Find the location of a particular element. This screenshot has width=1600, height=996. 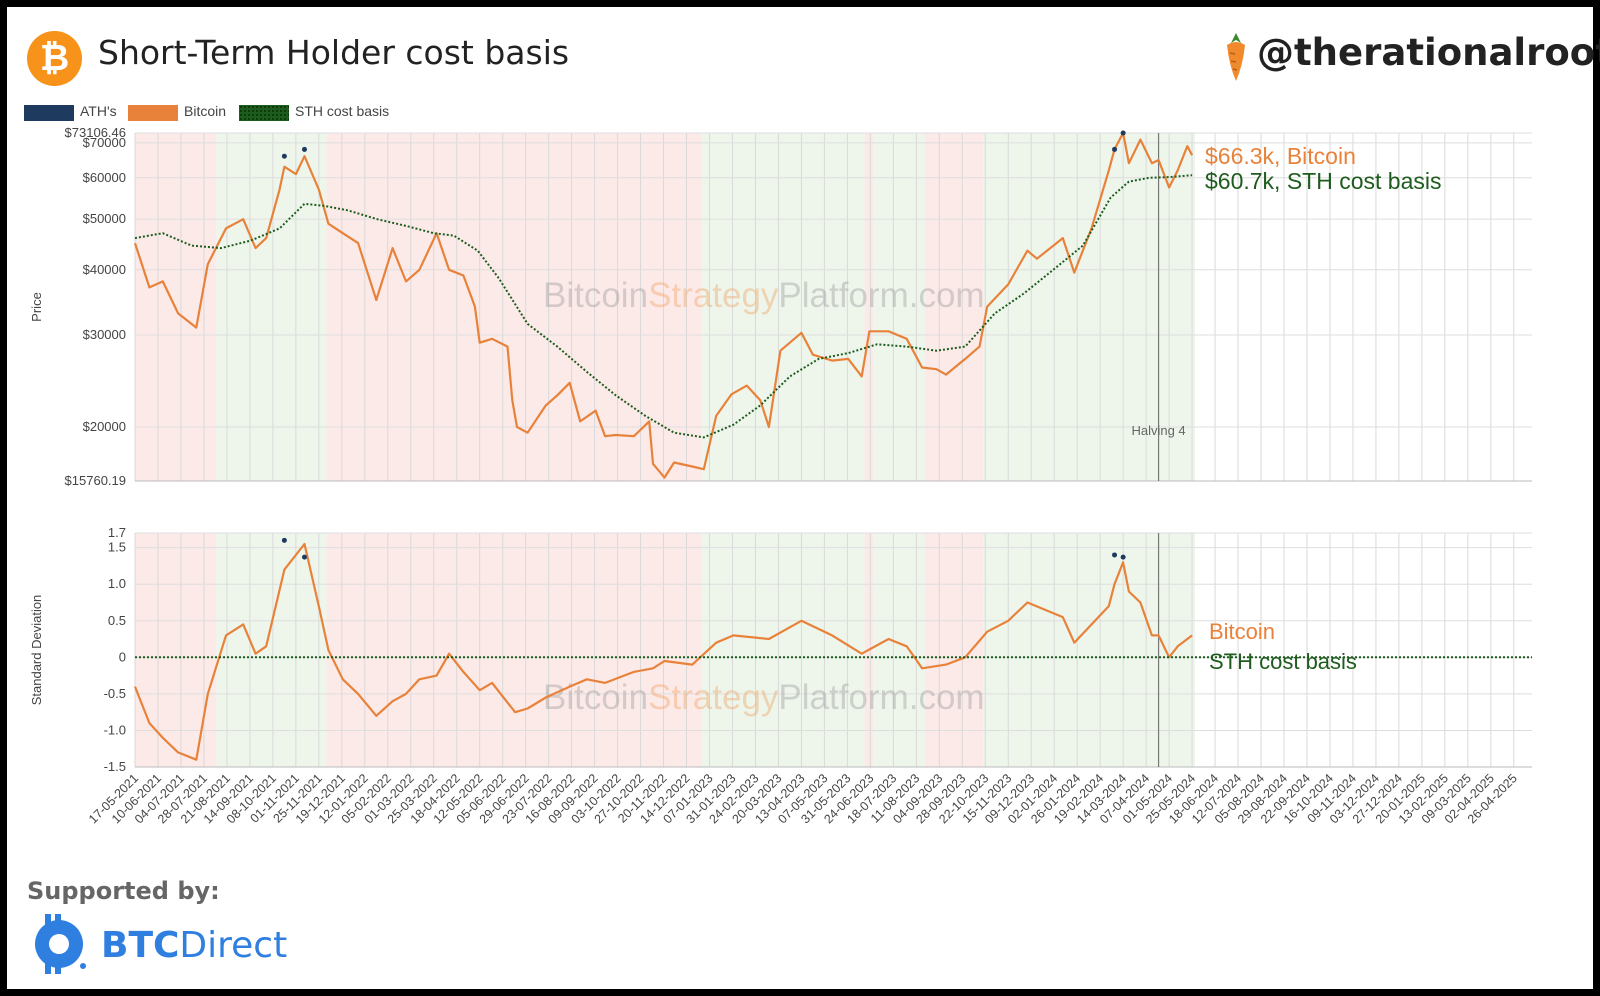

y-axis-label: Price is located at coordinates (36, 307).